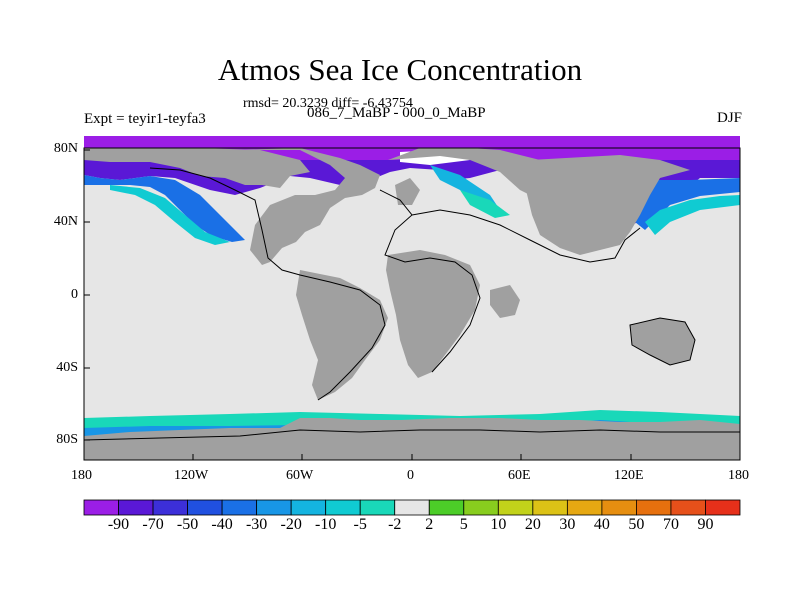 This screenshot has width=800, height=600. I want to click on colorbar-label: 20, so click(532, 524).